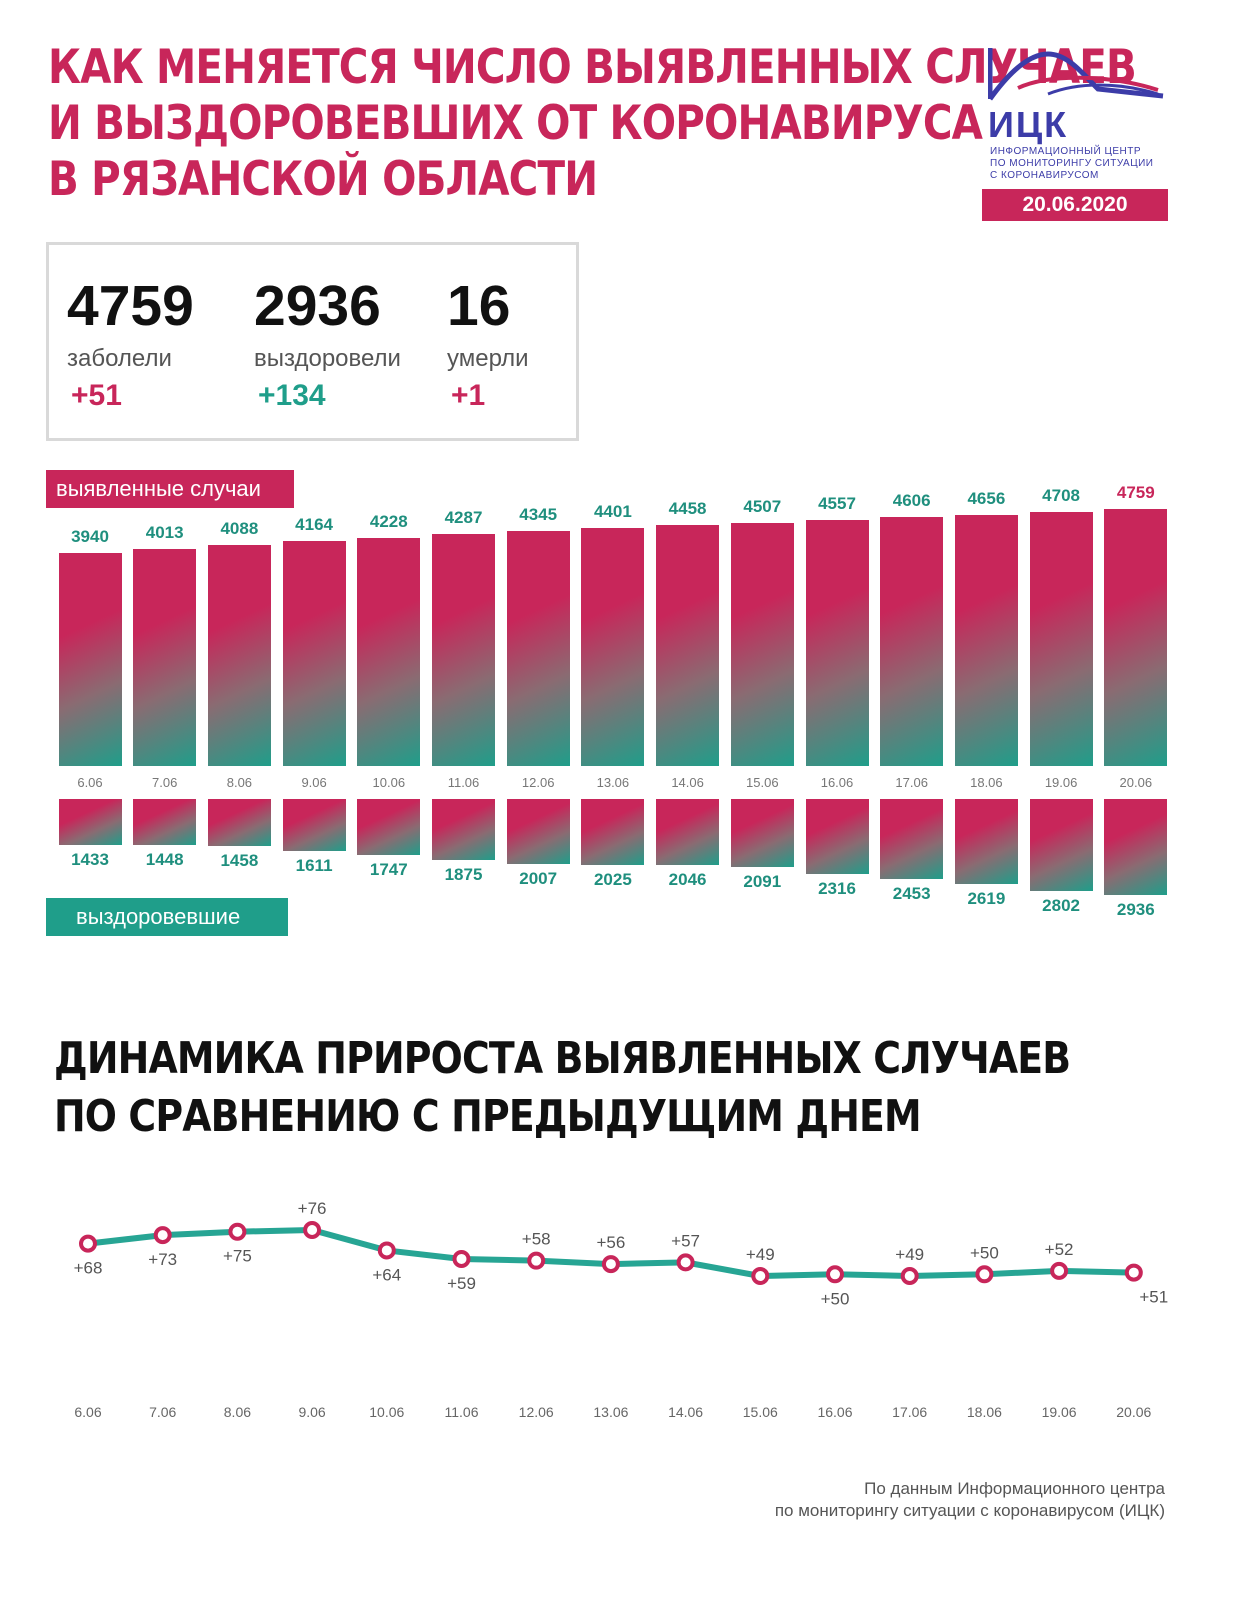 The width and height of the screenshot is (1241, 1600). Describe the element at coordinates (1076, 74) in the screenshot. I see `logo-wave-icon` at that location.